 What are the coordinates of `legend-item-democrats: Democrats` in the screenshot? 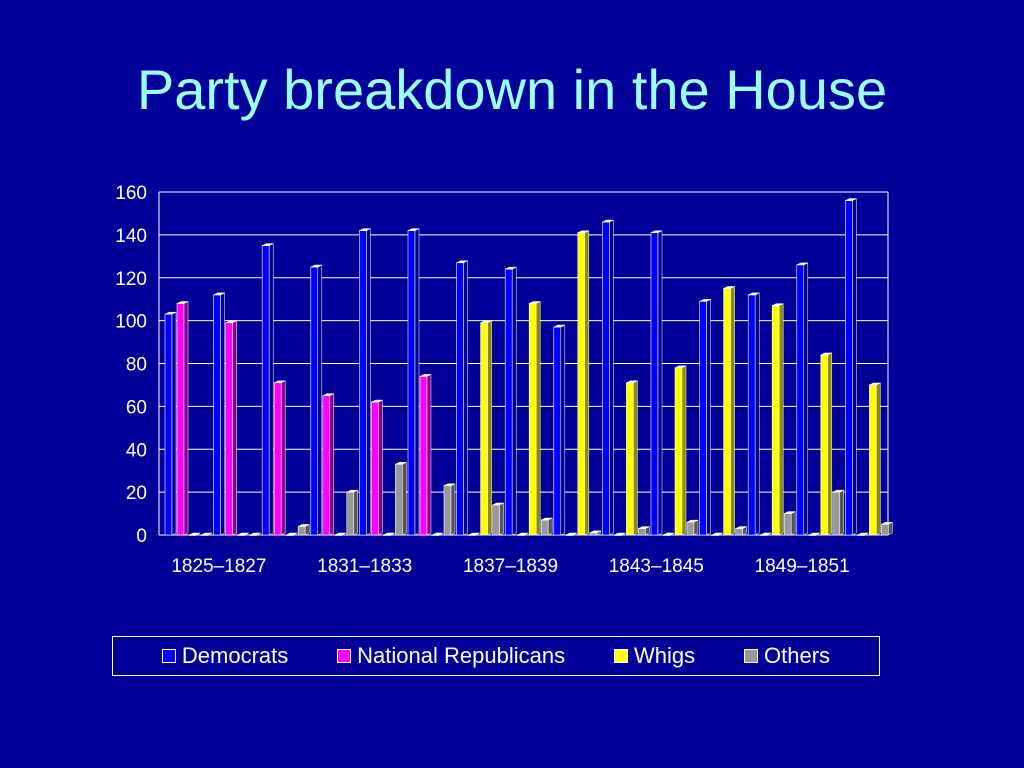 It's located at (224, 656).